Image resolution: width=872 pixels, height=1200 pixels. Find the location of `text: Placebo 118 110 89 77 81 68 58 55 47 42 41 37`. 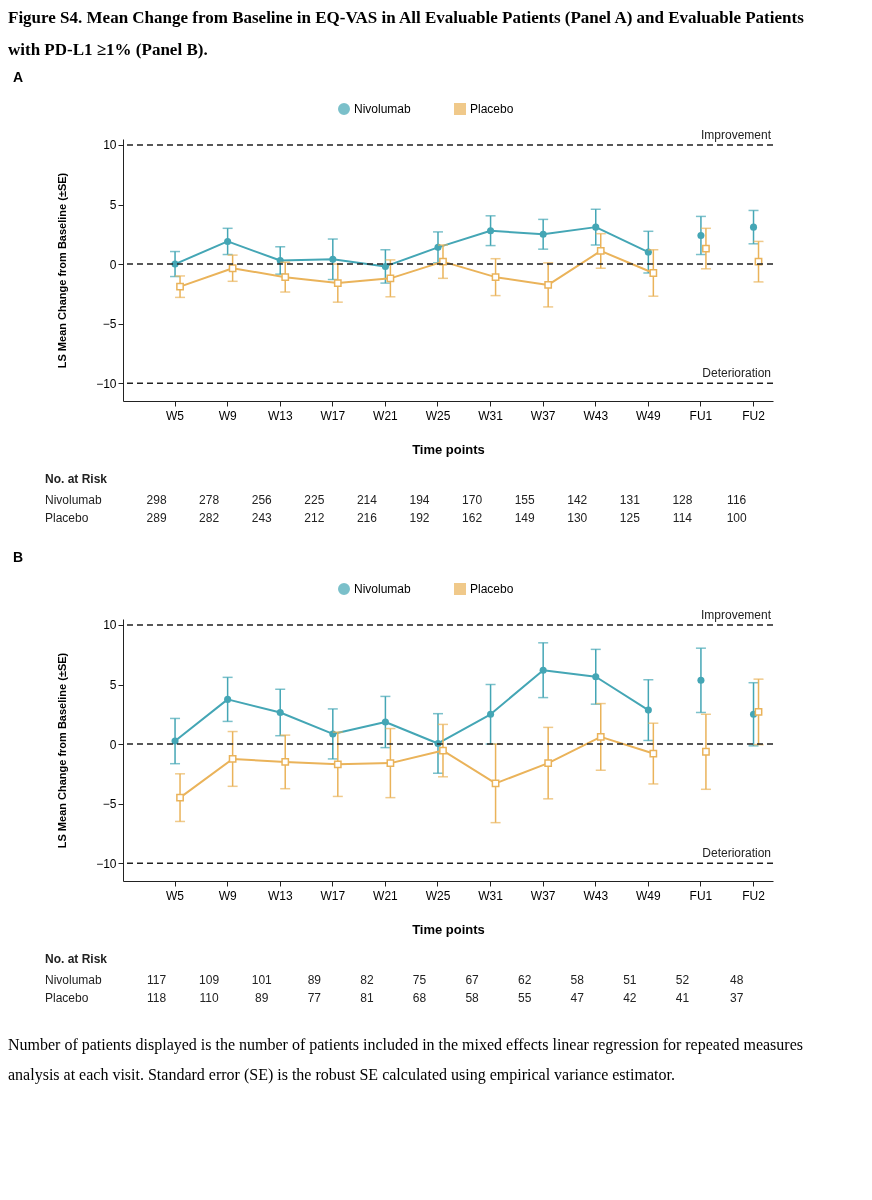

text: Placebo 118 110 89 77 81 68 58 55 47 42 41 37 is located at coordinates (394, 998).